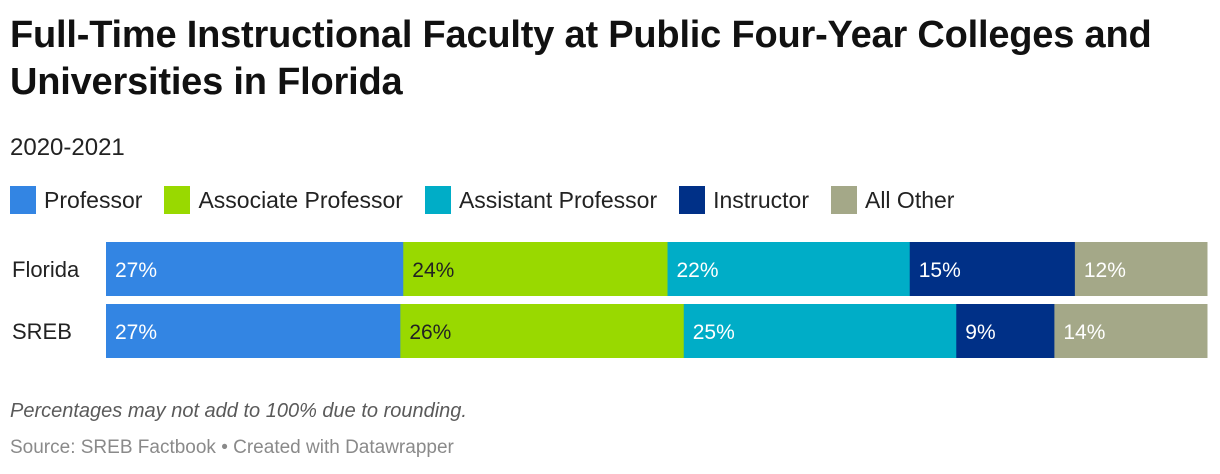 The width and height of the screenshot is (1220, 474). I want to click on data-label: 24%, so click(433, 270).